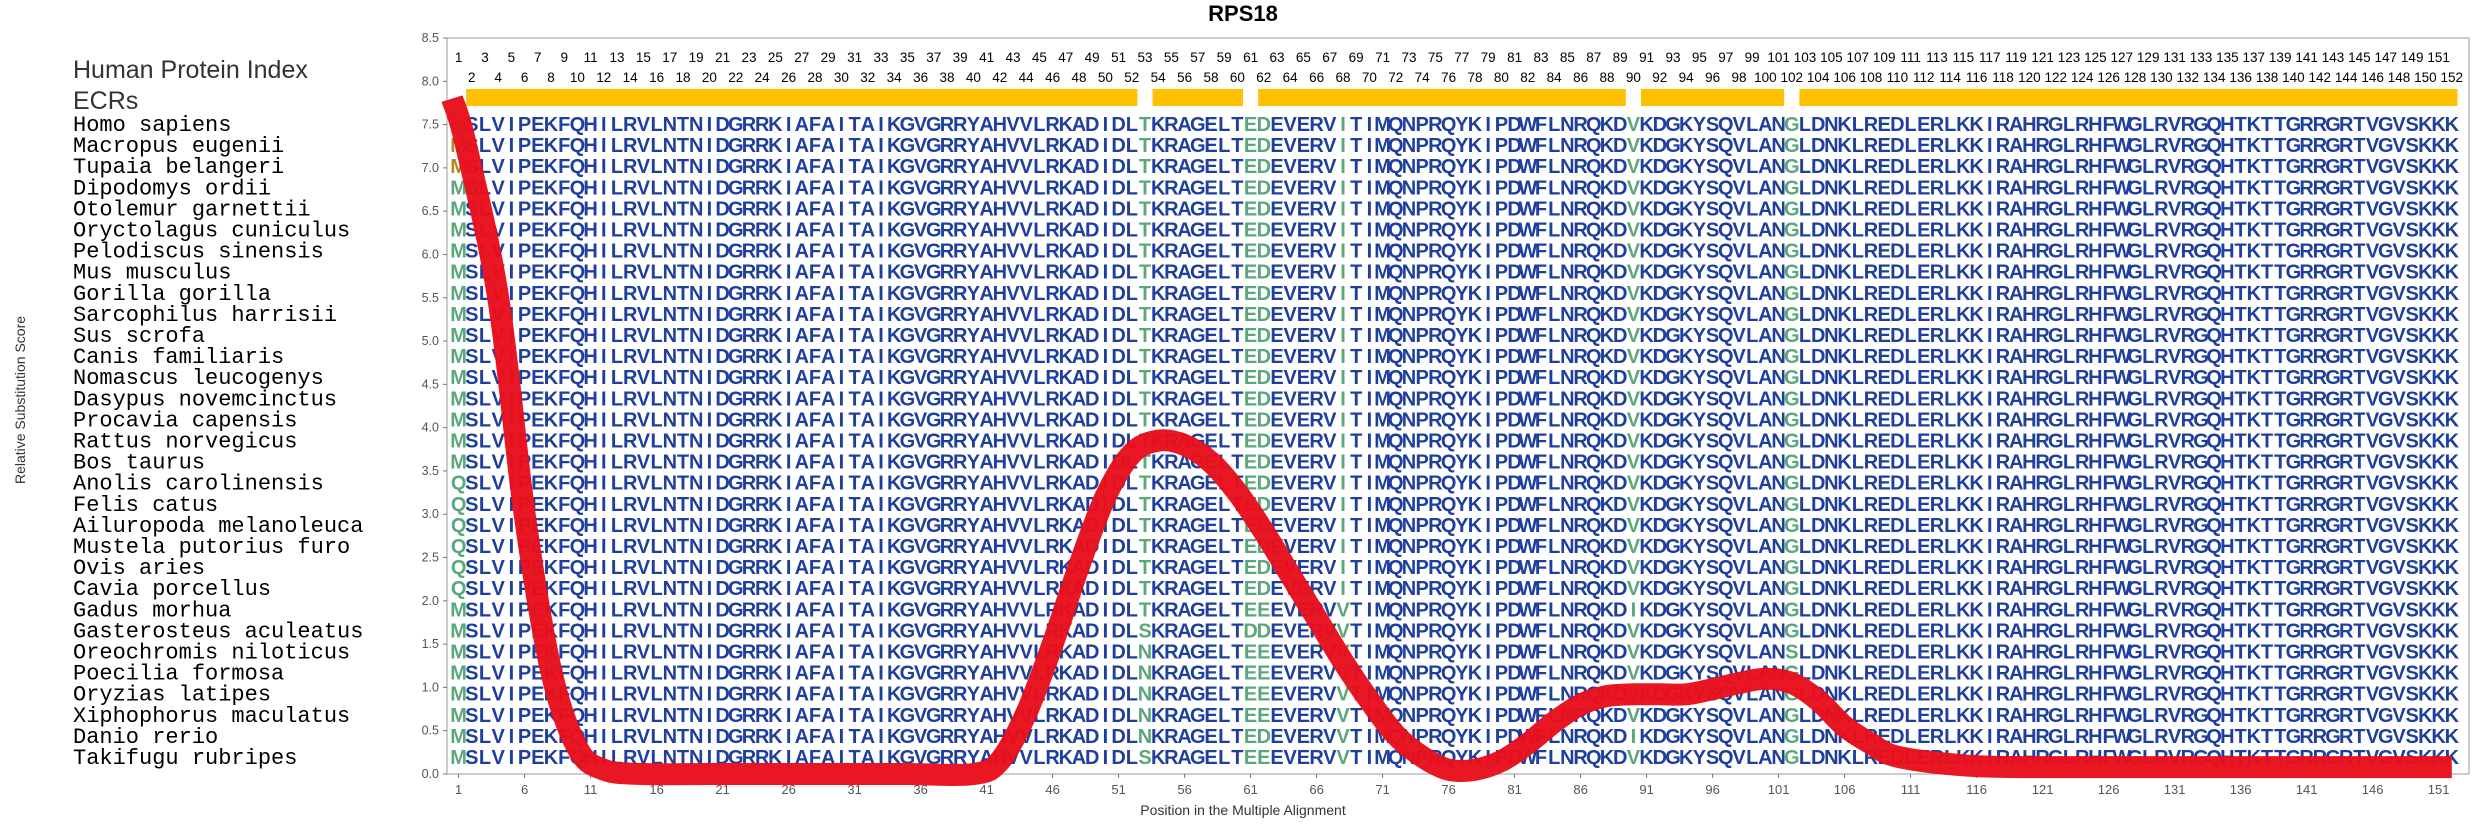  I want to click on residue: N, so click(670, 336).